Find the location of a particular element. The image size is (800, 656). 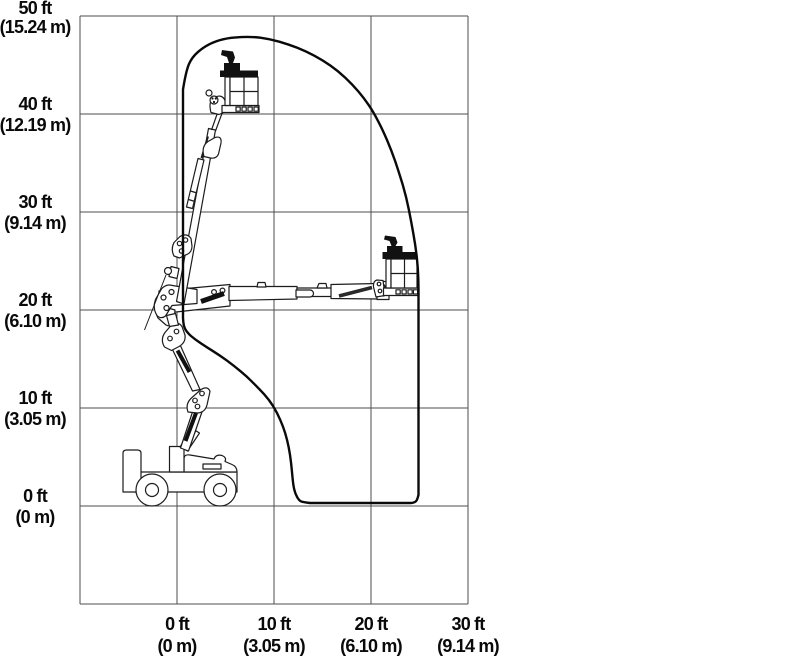

y-tick-label-ft: 30 ft is located at coordinates (35, 202).